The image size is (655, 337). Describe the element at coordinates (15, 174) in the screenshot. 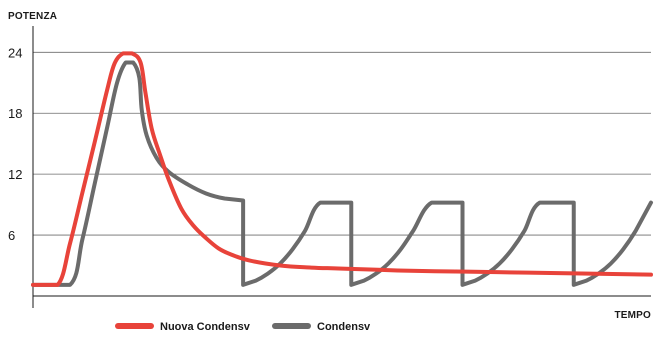

I see `y-tick-label: 12` at that location.